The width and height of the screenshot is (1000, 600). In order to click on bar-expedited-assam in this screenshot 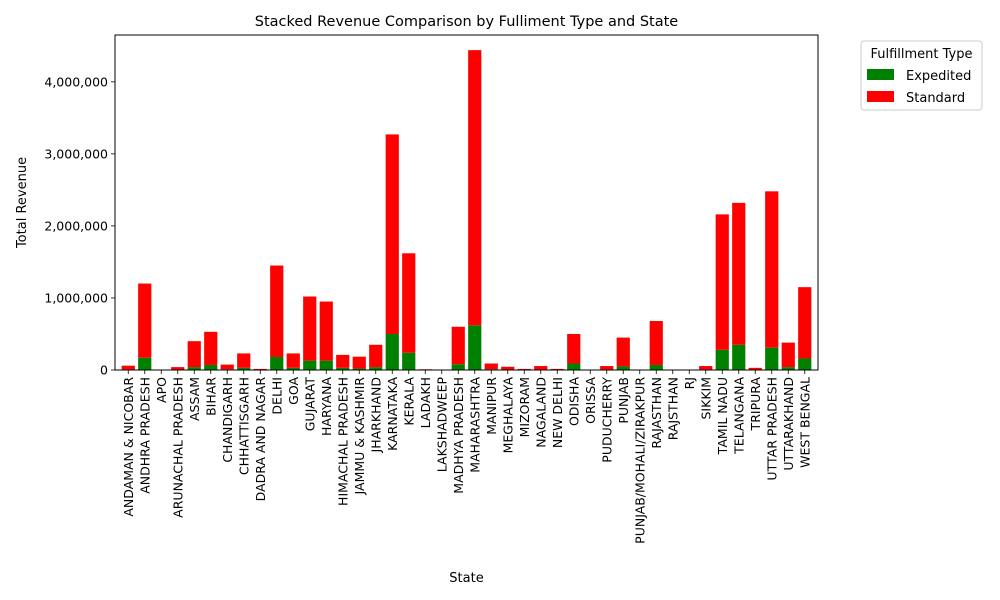, I will do `click(194, 368)`.